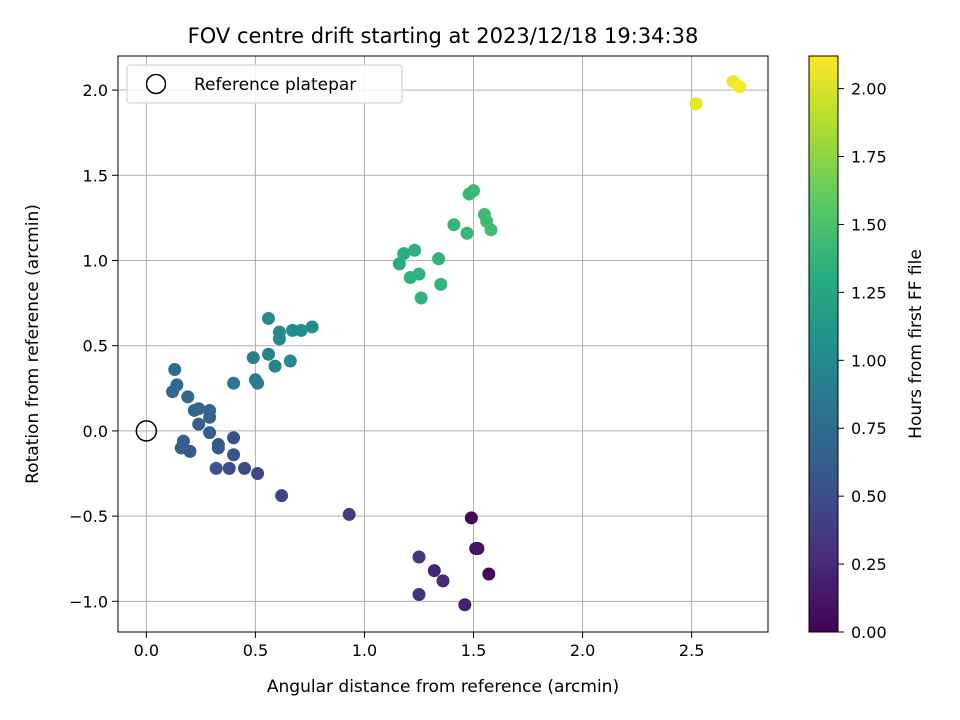 The width and height of the screenshot is (960, 720). What do you see at coordinates (869, 564) in the screenshot?
I see `colorbar-tick-label: 0.25` at bounding box center [869, 564].